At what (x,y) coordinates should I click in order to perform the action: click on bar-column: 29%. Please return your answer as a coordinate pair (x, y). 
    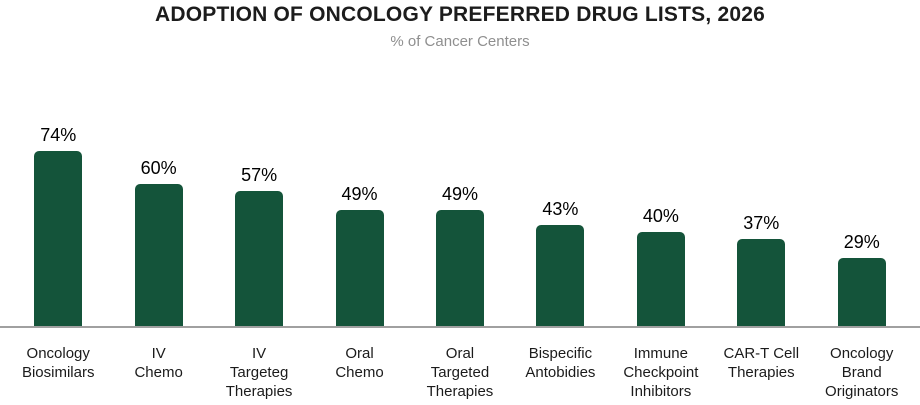
    Looking at the image, I should click on (862, 279).